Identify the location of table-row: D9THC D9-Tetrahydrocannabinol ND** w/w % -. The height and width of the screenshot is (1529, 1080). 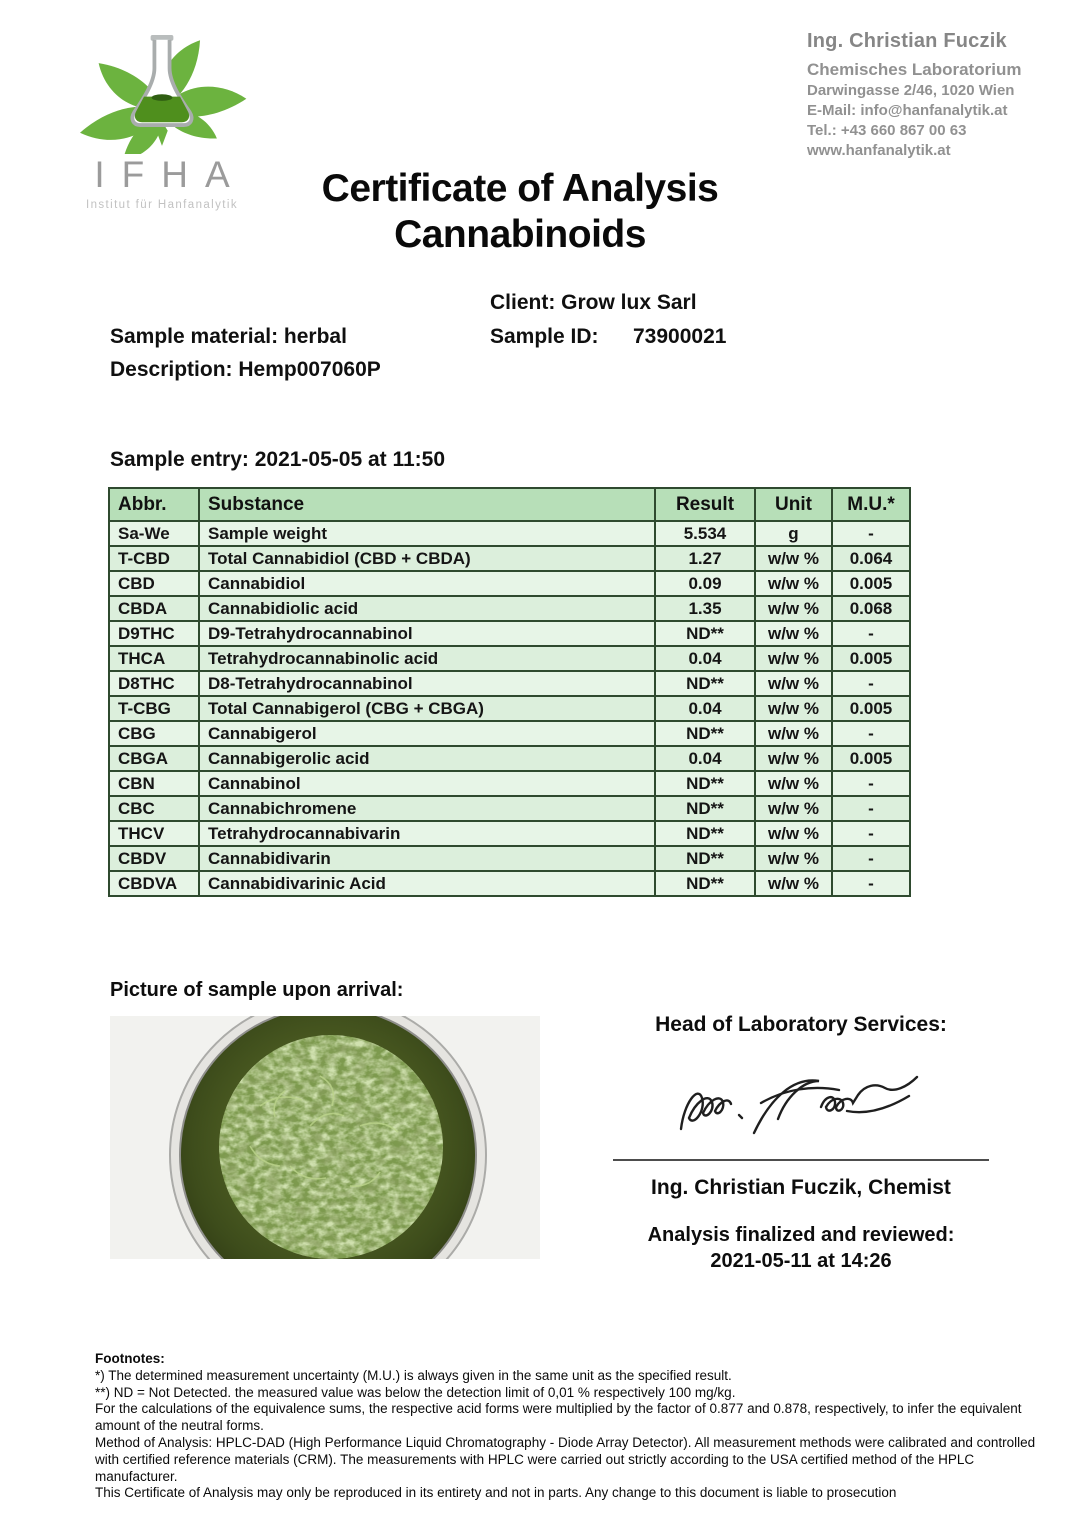
(509, 633).